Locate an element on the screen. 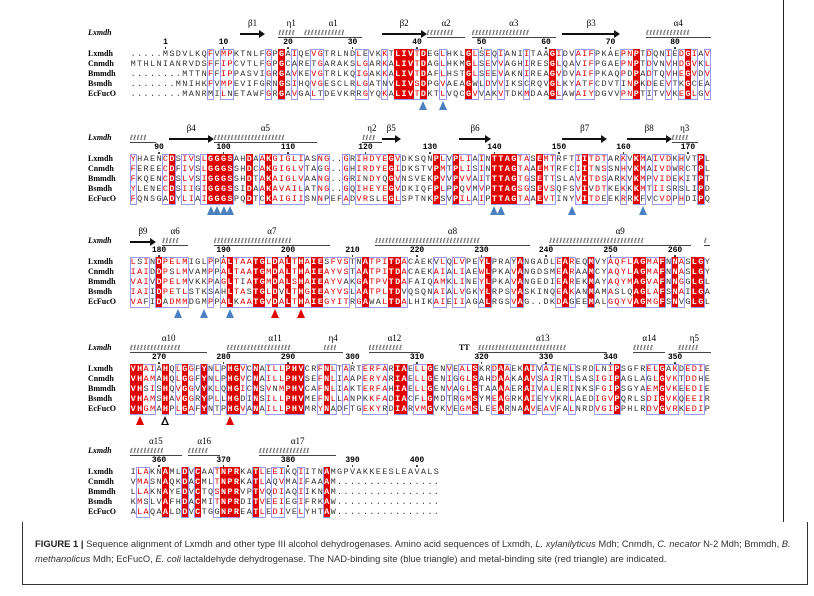 The image size is (814, 596). residue: D is located at coordinates (397, 262).